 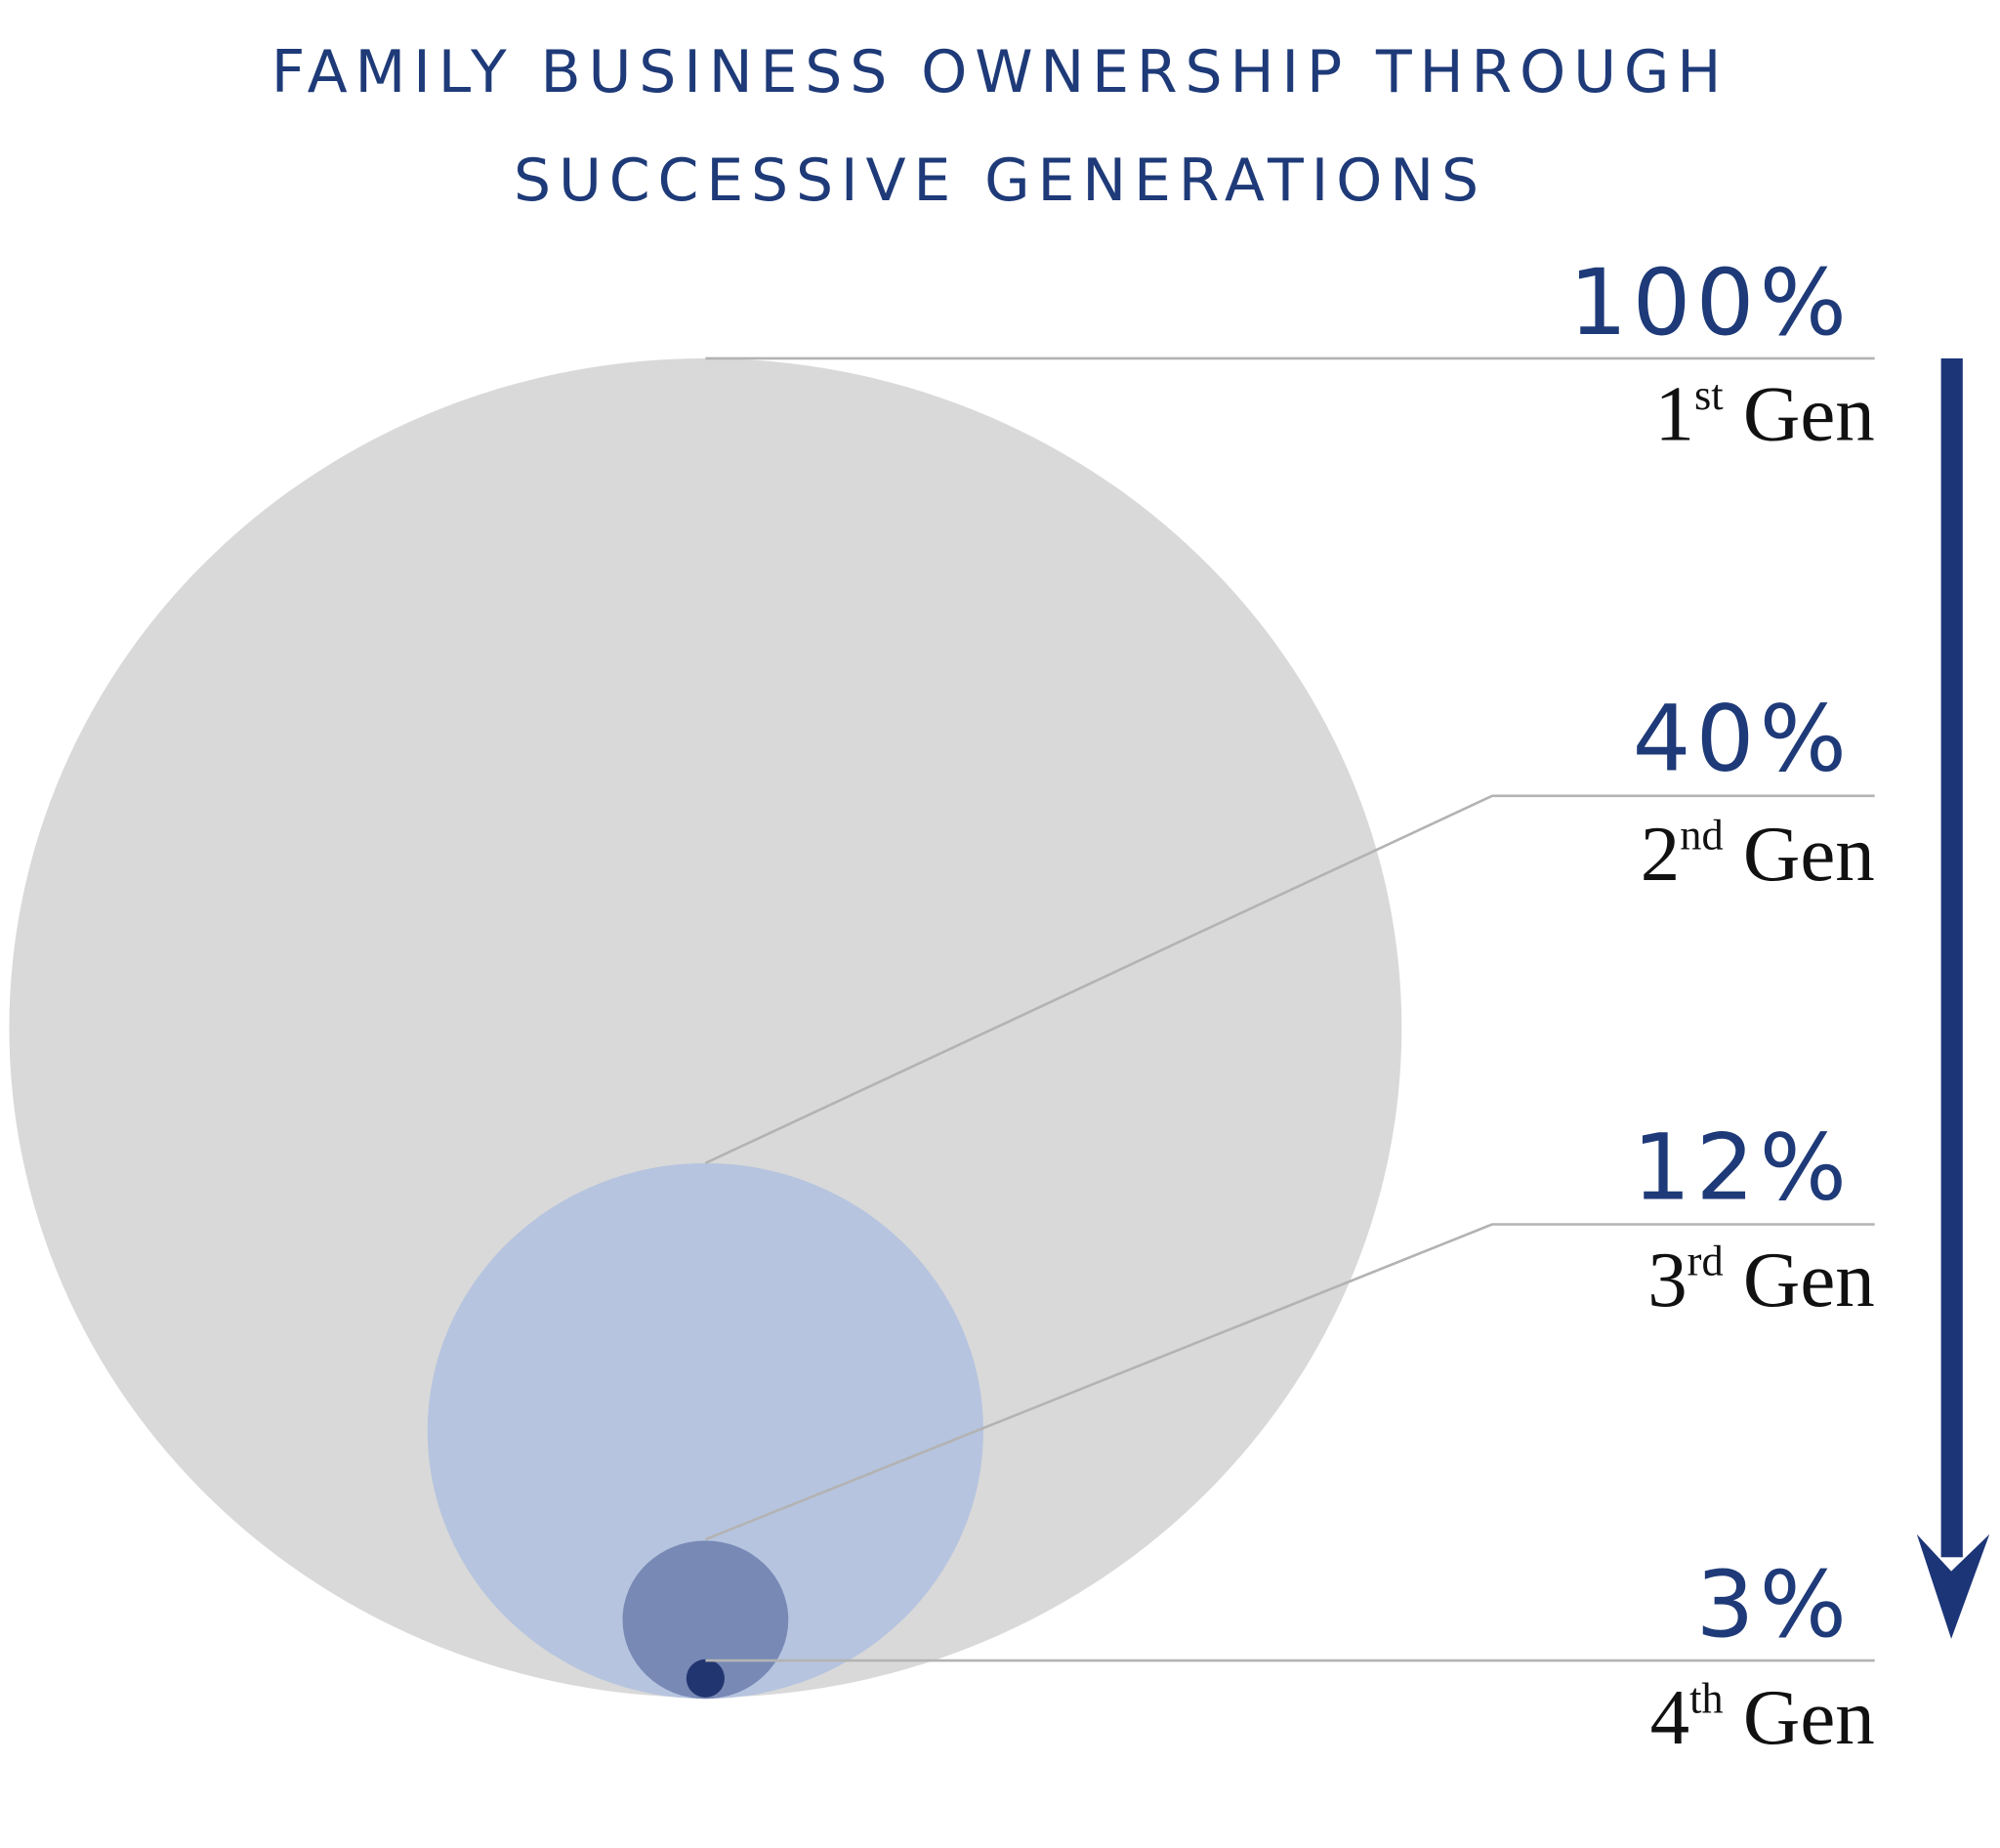 I want to click on percent-label-3: 12%, so click(x=1743, y=1167).